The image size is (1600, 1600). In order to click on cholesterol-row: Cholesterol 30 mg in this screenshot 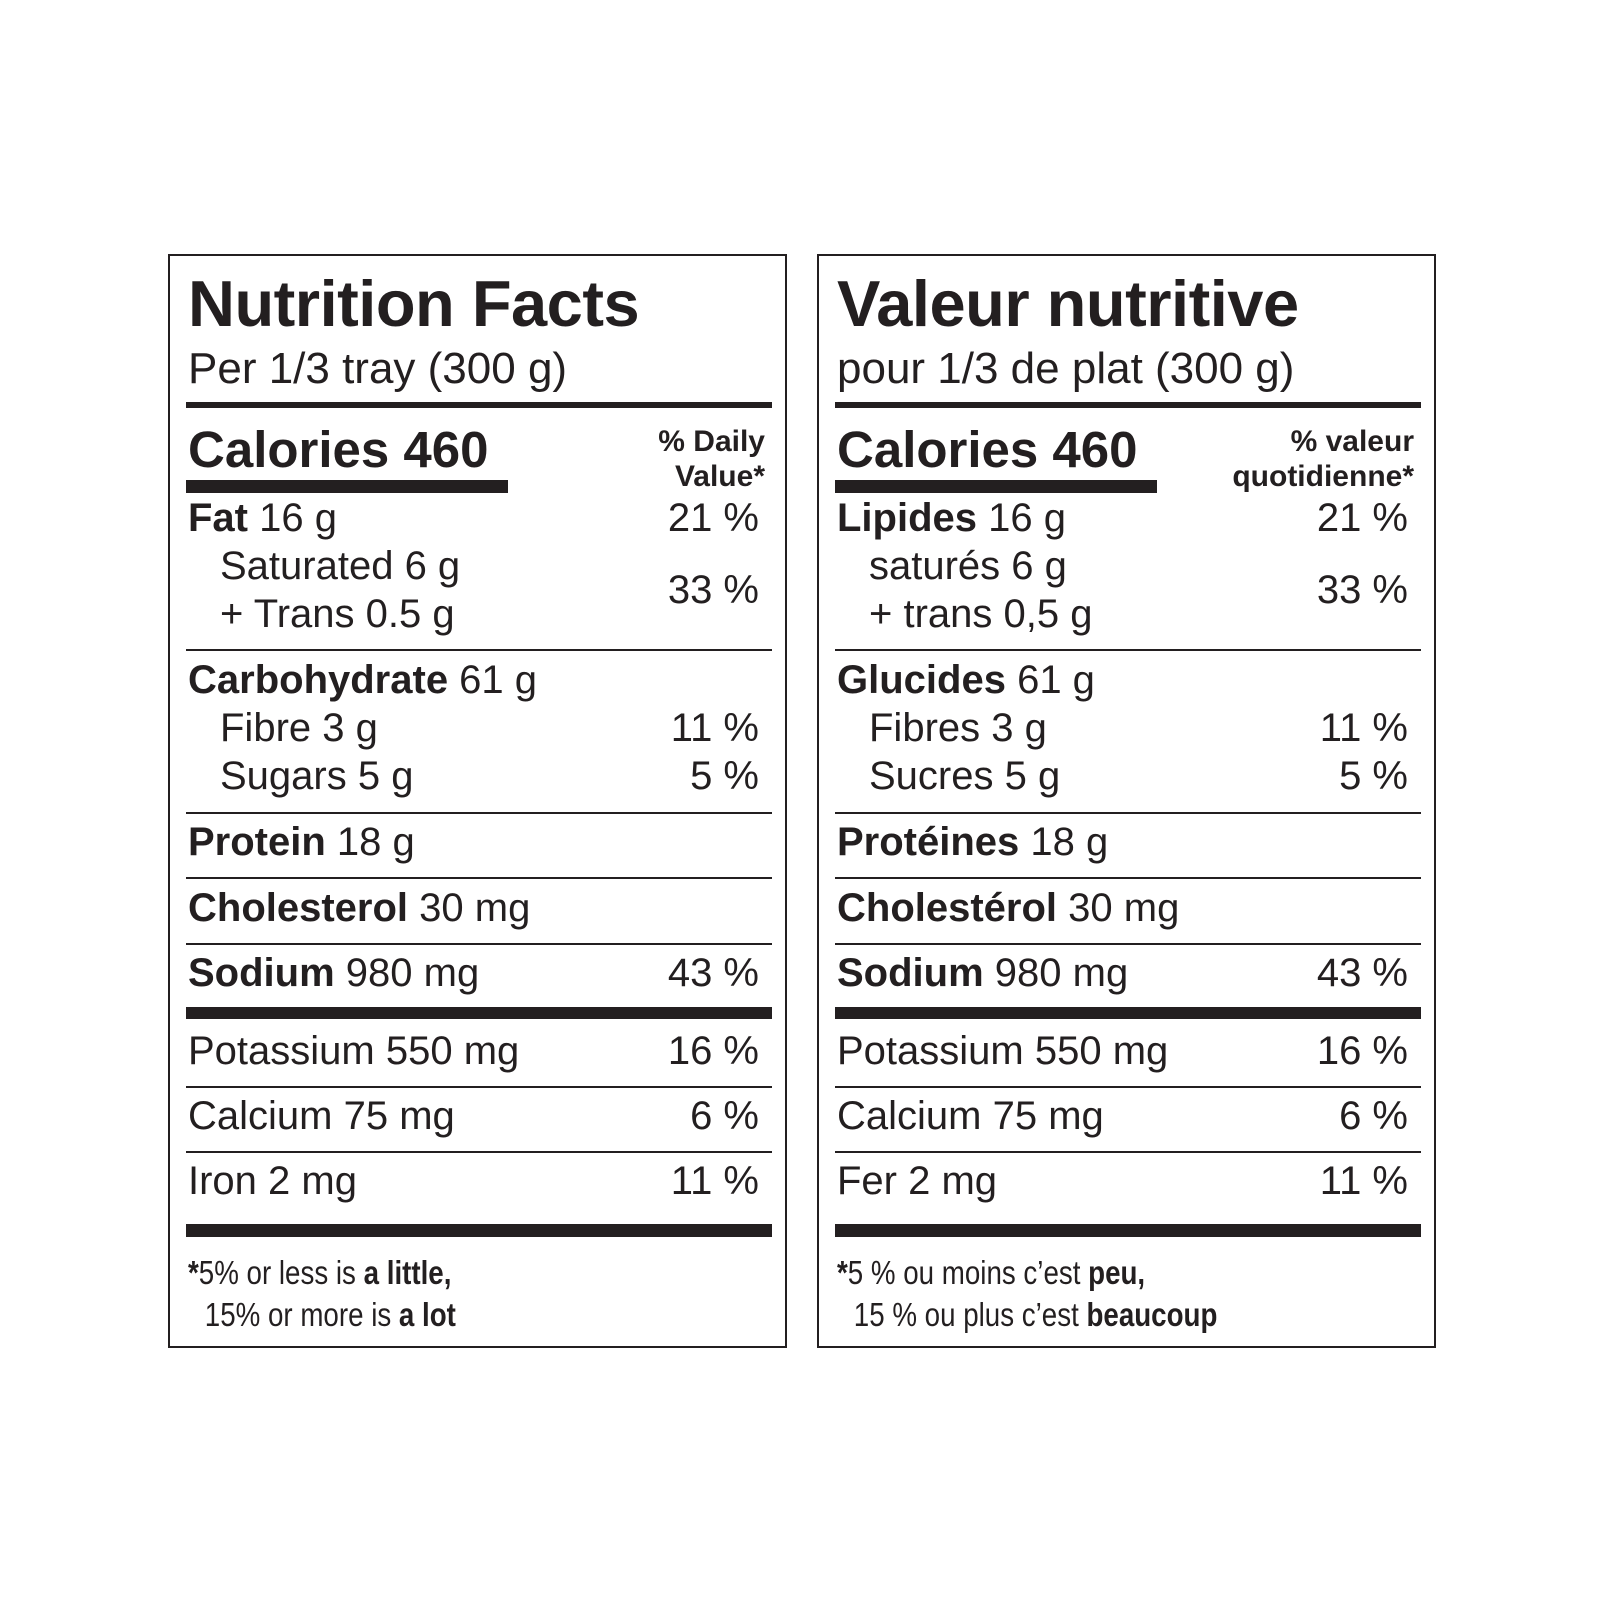, I will do `click(359, 908)`.